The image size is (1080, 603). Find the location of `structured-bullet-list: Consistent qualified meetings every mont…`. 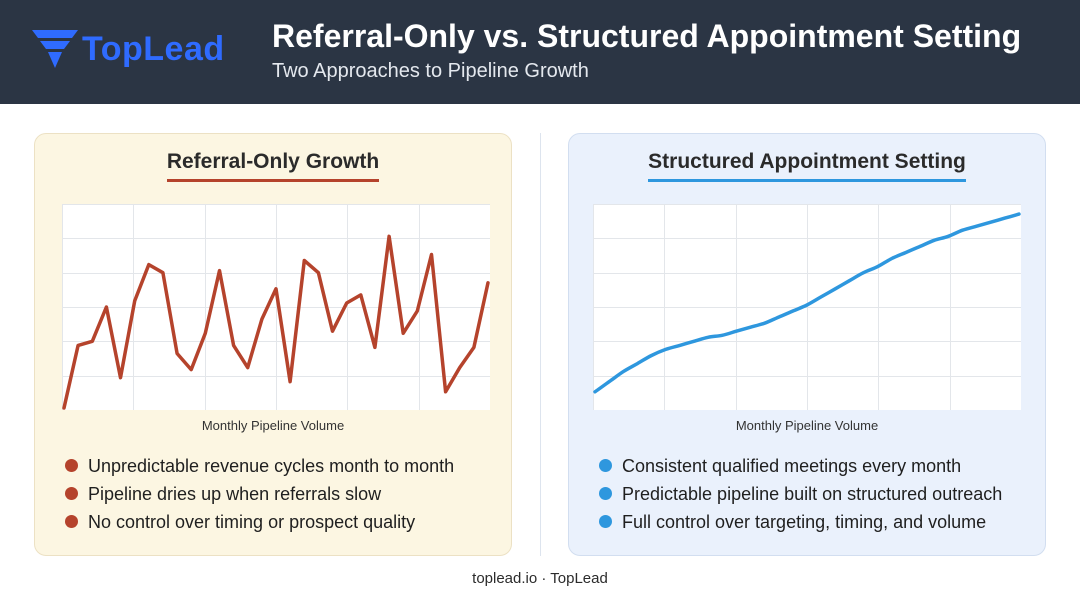

structured-bullet-list: Consistent qualified meetings every mont… is located at coordinates (800, 496).